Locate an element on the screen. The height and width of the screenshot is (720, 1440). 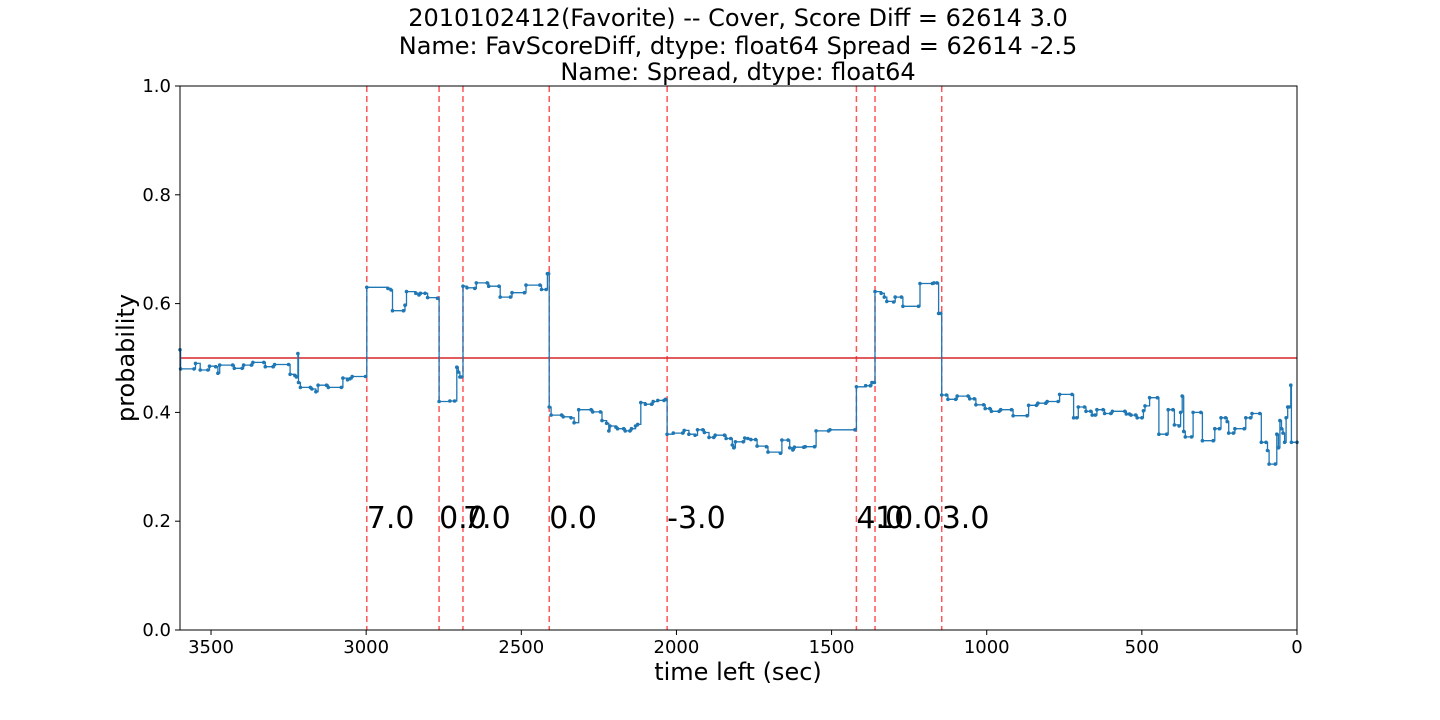
x-tick-label: 1000 is located at coordinates (987, 647).